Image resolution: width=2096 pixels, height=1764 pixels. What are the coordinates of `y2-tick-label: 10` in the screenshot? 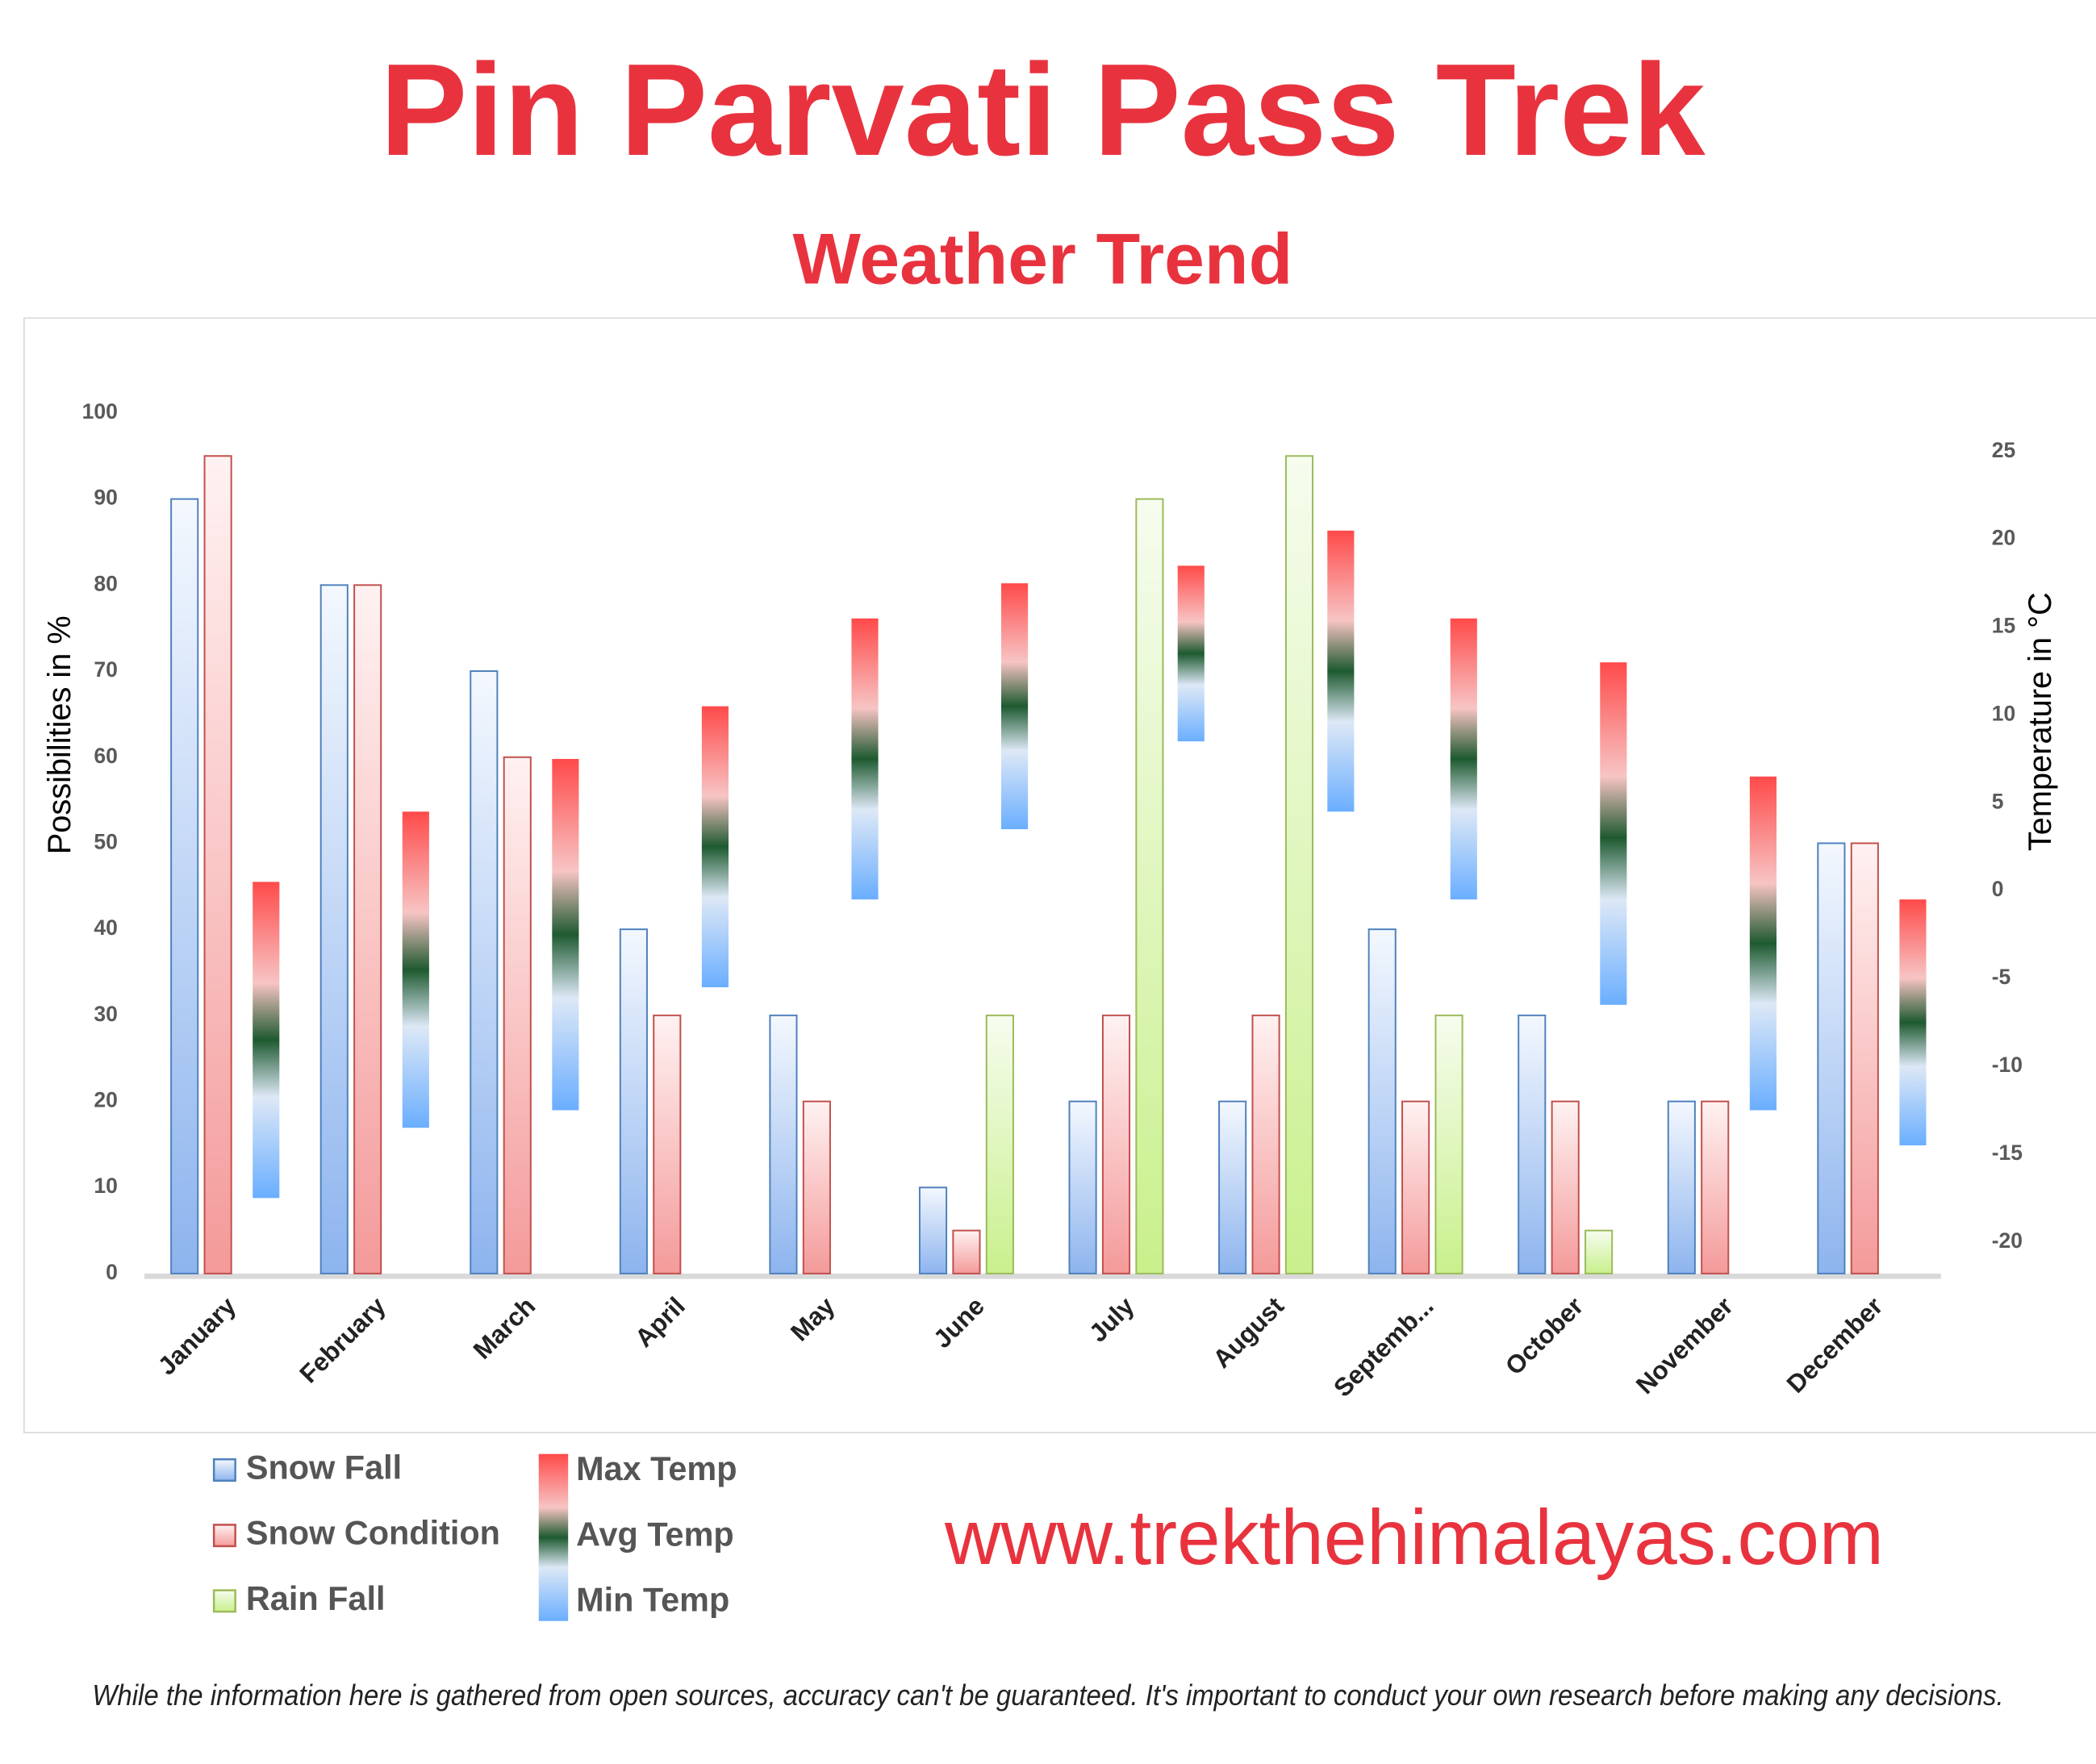 It's located at (2004, 713).